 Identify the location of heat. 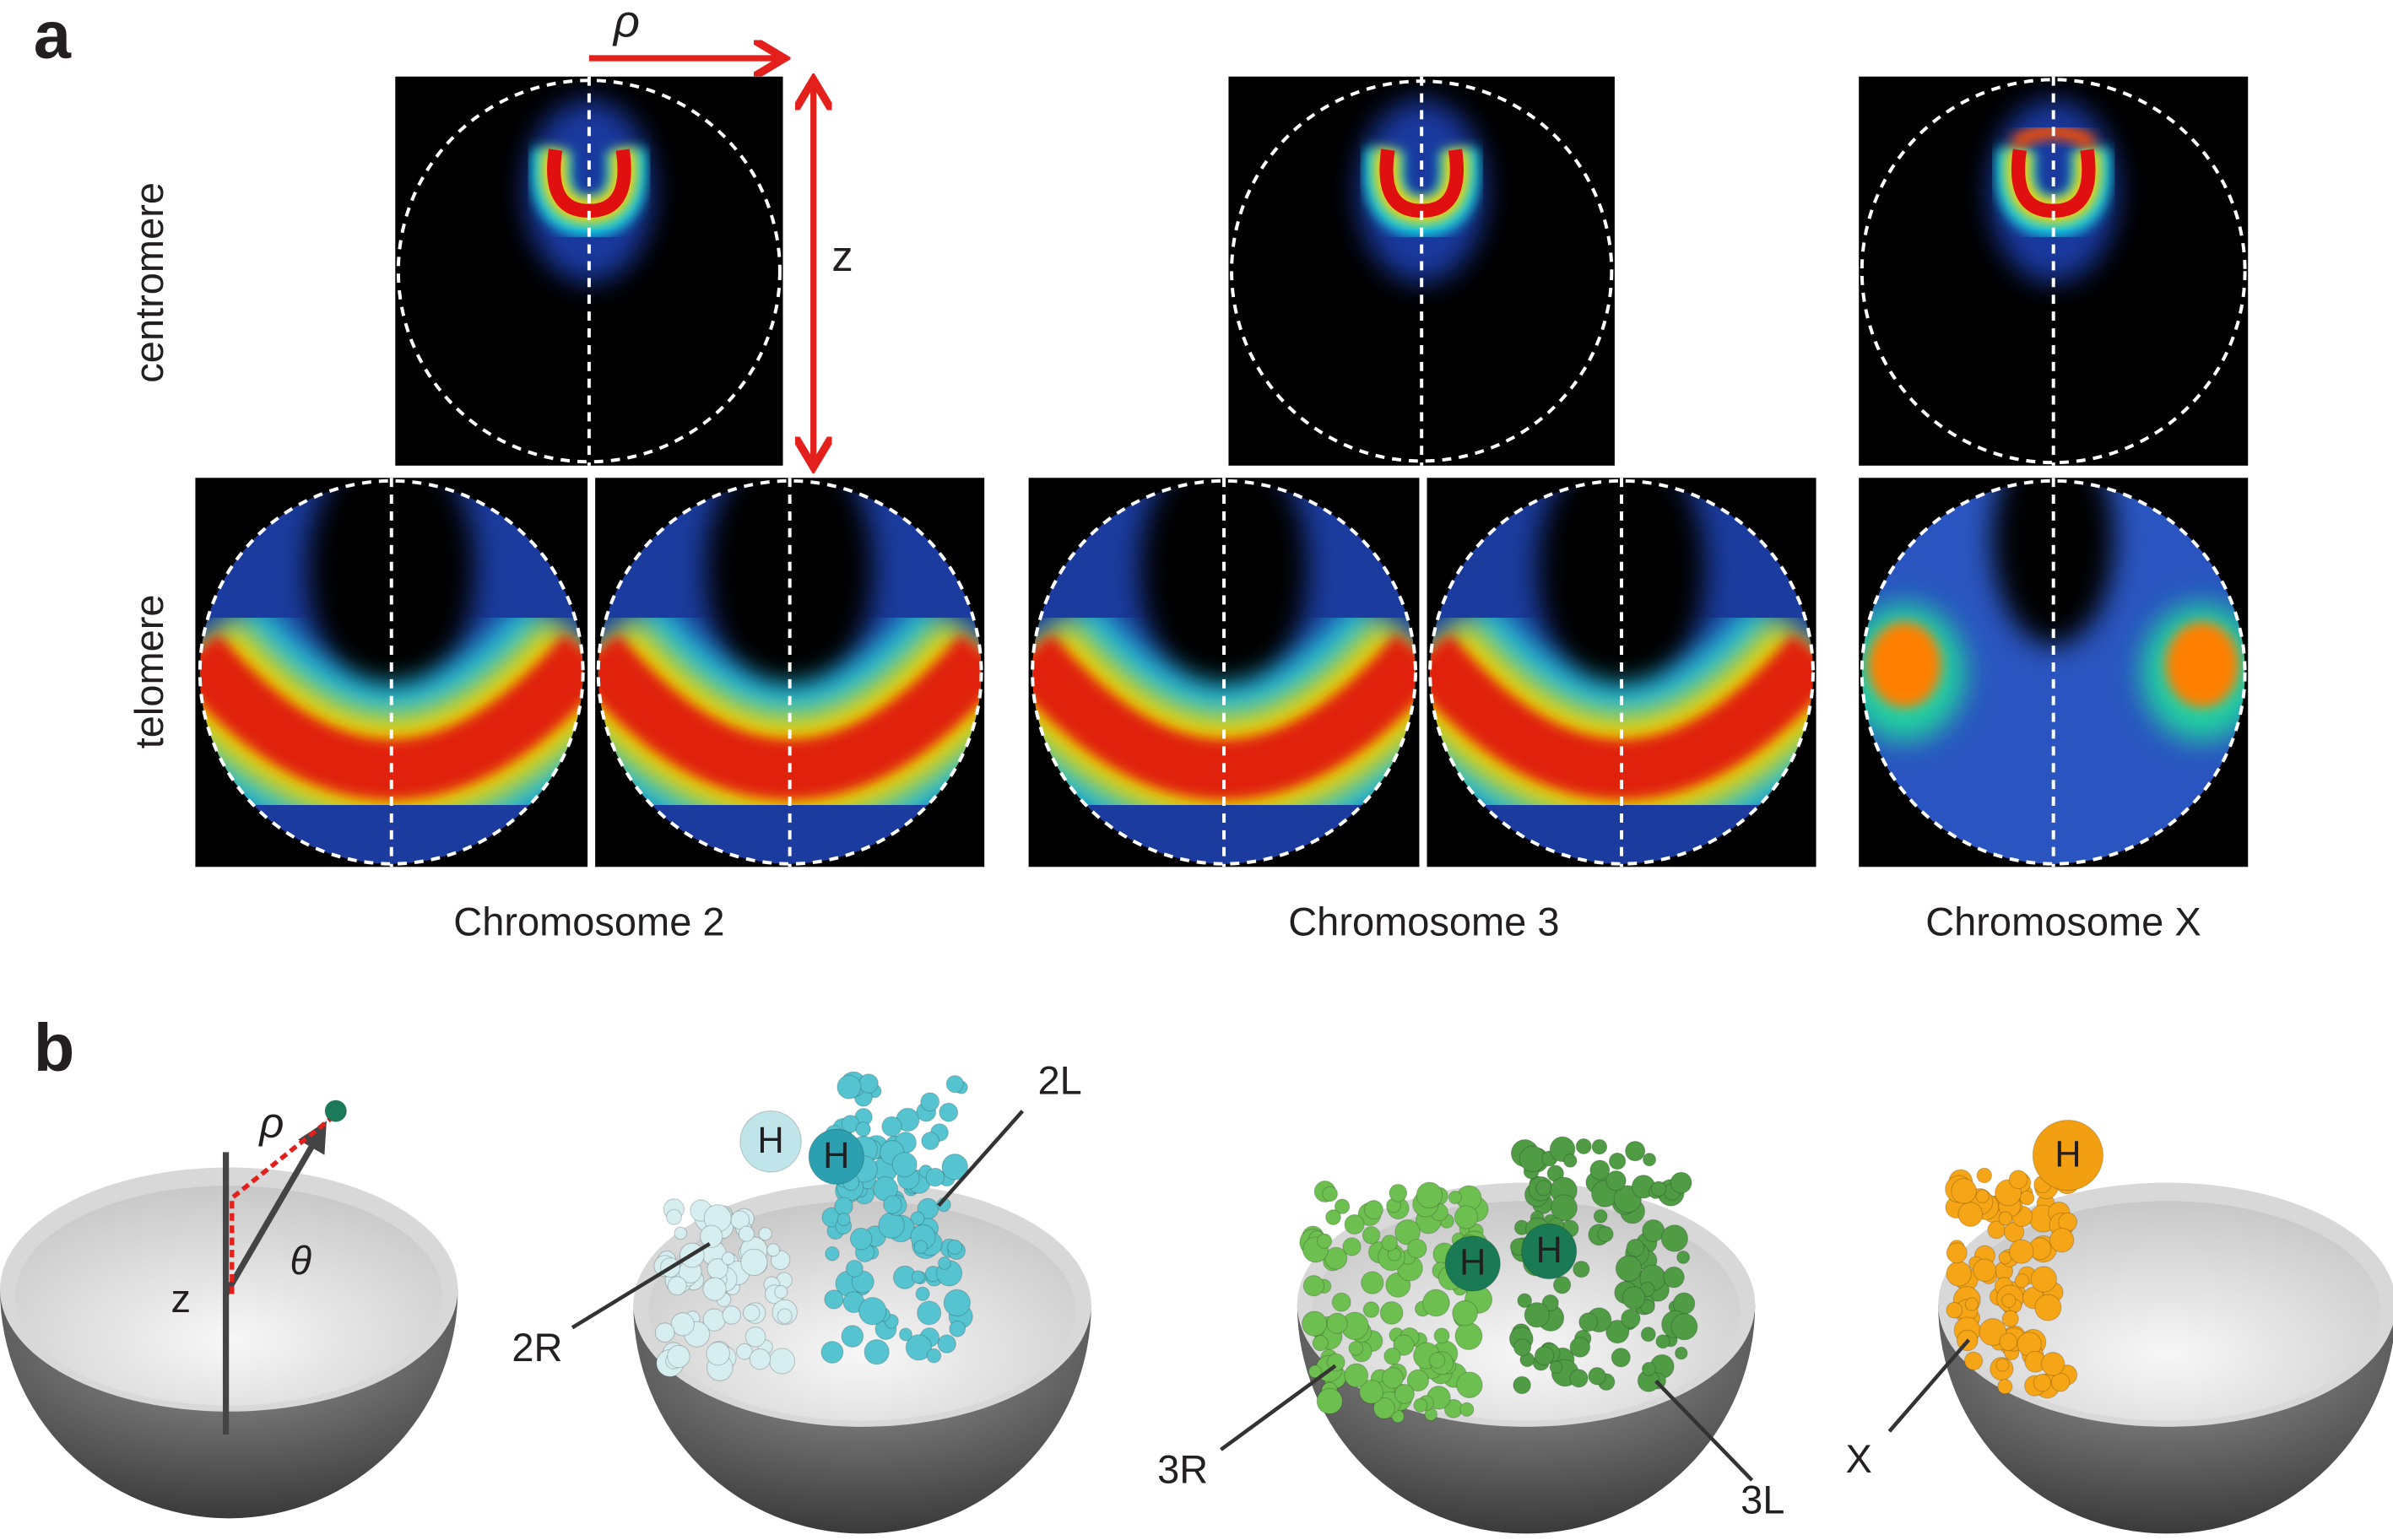
(588, 191).